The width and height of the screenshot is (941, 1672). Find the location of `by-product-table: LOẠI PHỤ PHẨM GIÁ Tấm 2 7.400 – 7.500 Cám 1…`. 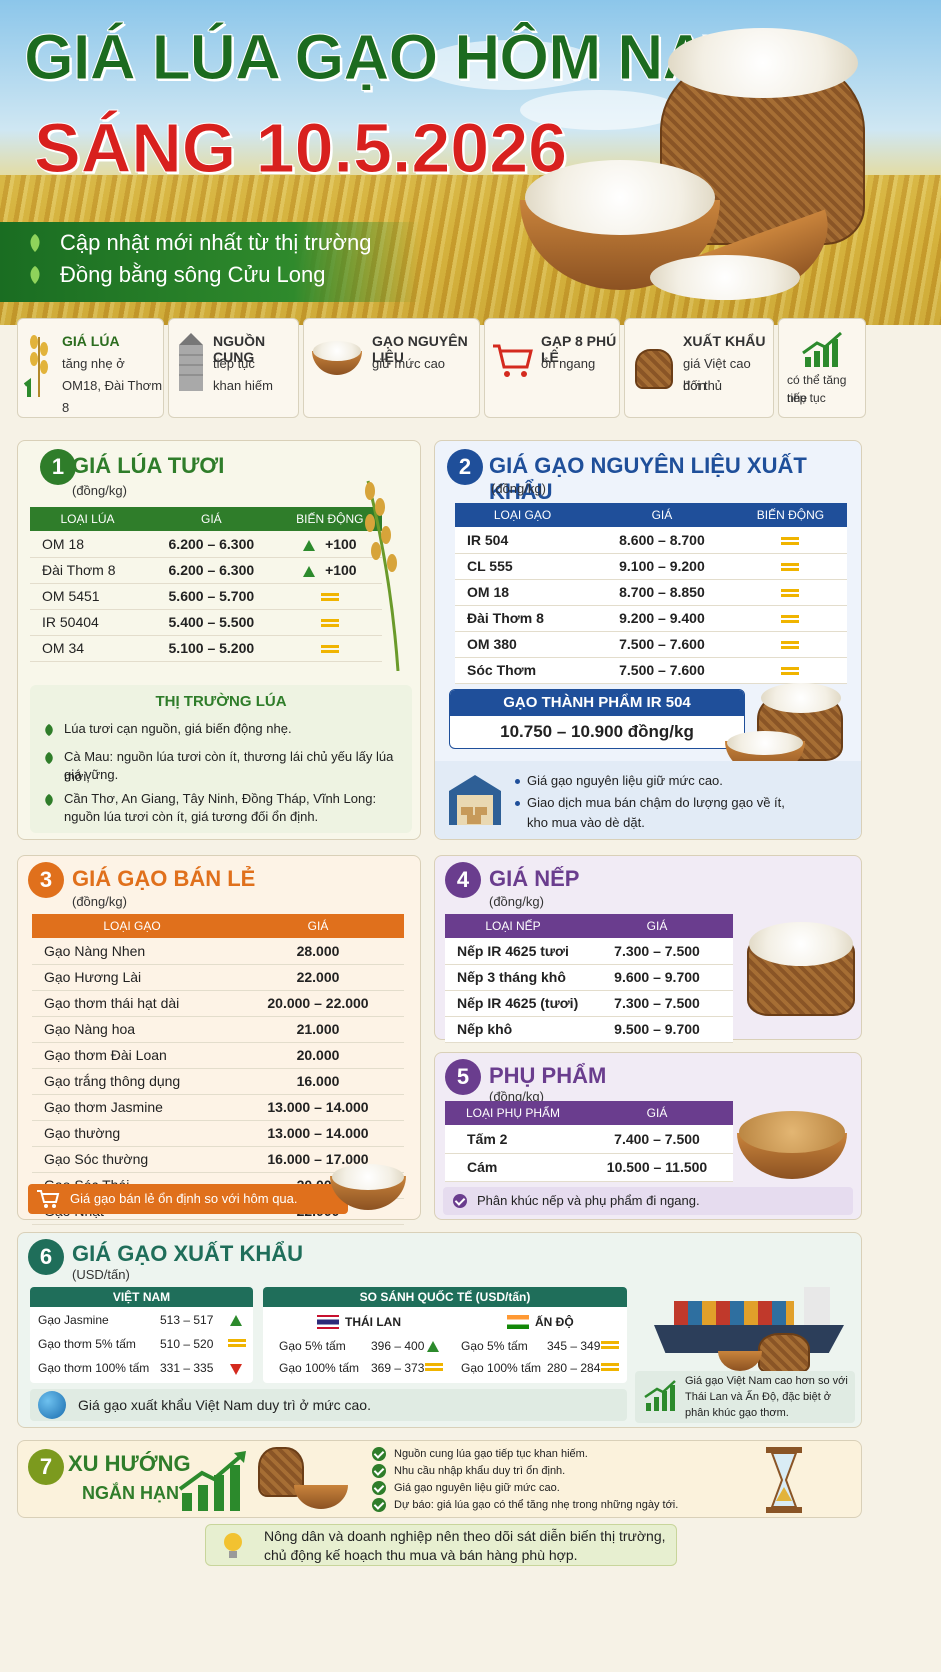

by-product-table: LOẠI PHỤ PHẨM GIÁ Tấm 2 7.400 – 7.500 Cám 1… is located at coordinates (589, 1141).